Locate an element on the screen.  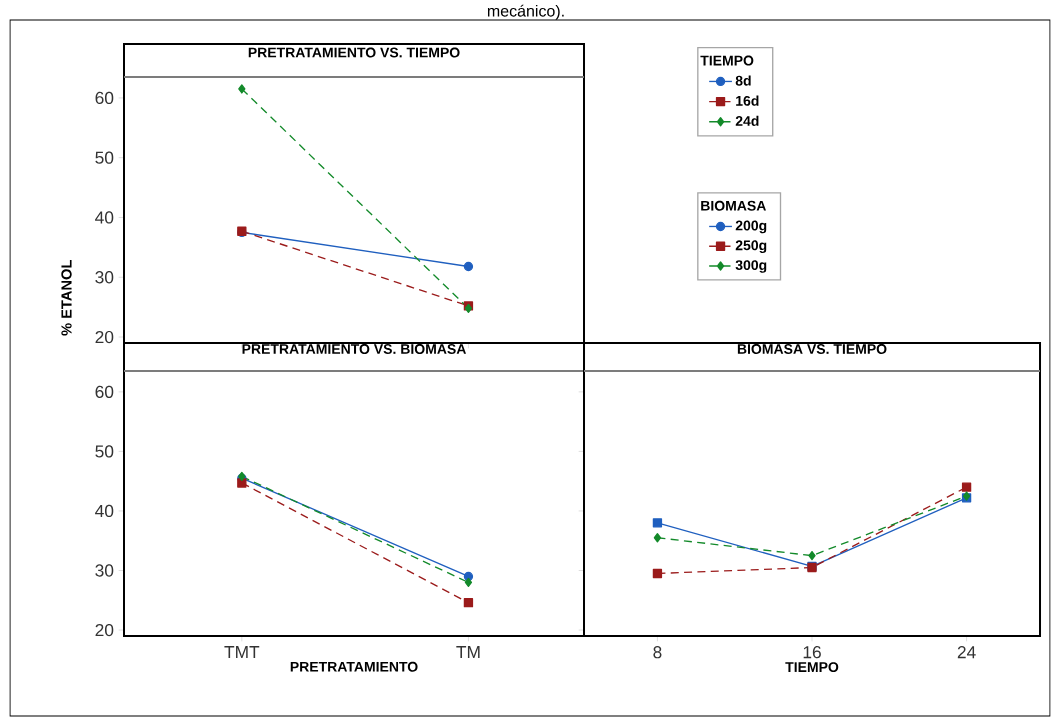
x-axis-title: TIEMPO is located at coordinates (812, 667).